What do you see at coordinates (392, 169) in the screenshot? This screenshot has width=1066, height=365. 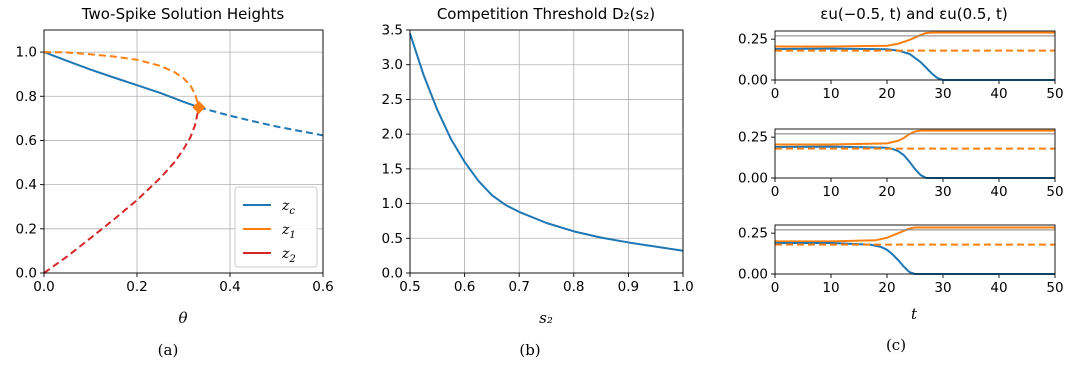 I see `panel-b-ytick-label: 1.5` at bounding box center [392, 169].